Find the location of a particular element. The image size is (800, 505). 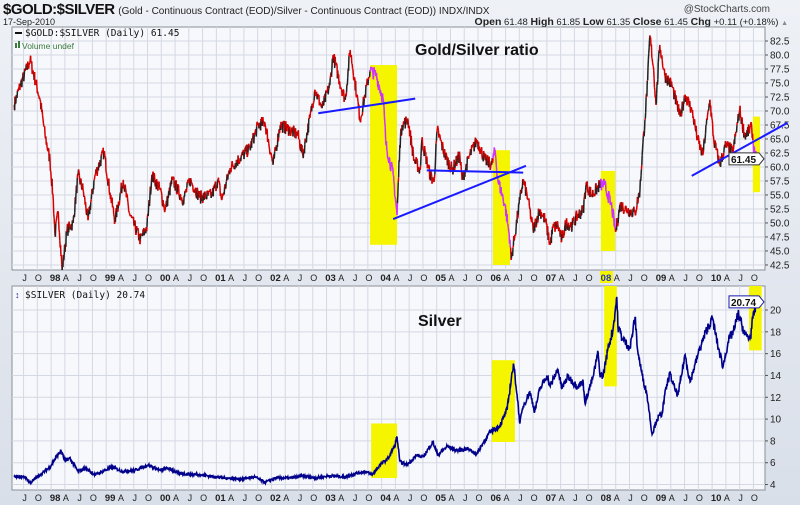

y-tick-label: 72.5 is located at coordinates (780, 97).